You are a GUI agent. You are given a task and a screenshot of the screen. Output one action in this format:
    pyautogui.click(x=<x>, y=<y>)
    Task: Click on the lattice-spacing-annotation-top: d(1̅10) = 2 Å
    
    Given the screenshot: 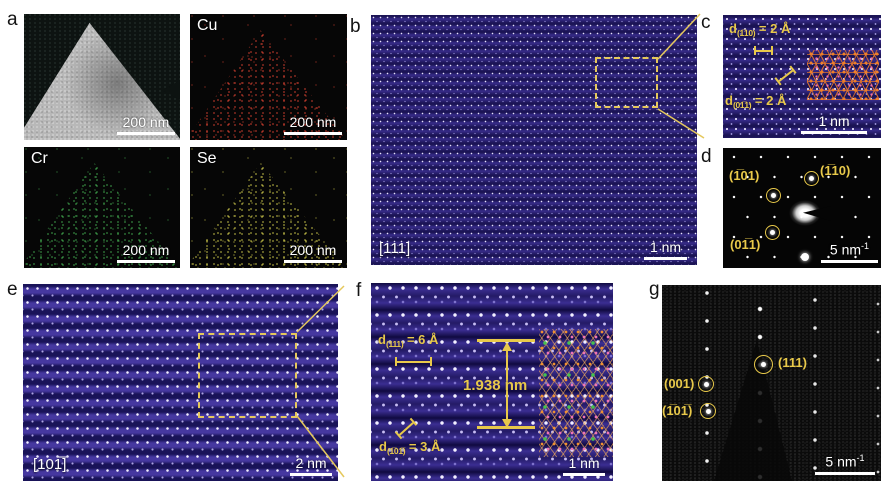 What is the action you would take?
    pyautogui.click(x=759, y=30)
    